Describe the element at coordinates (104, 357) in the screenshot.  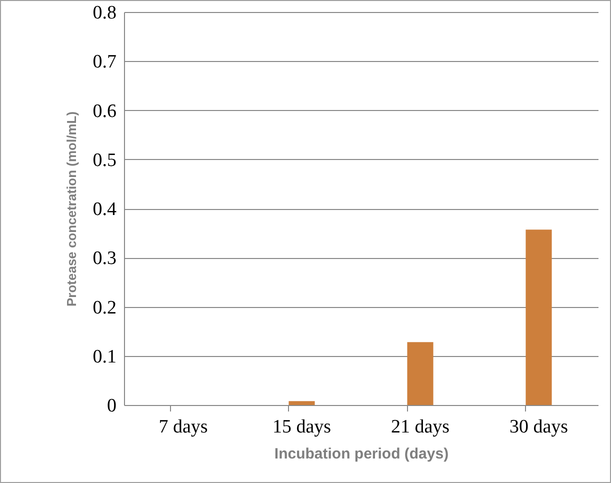
I see `y-tick-label: 0.1` at that location.